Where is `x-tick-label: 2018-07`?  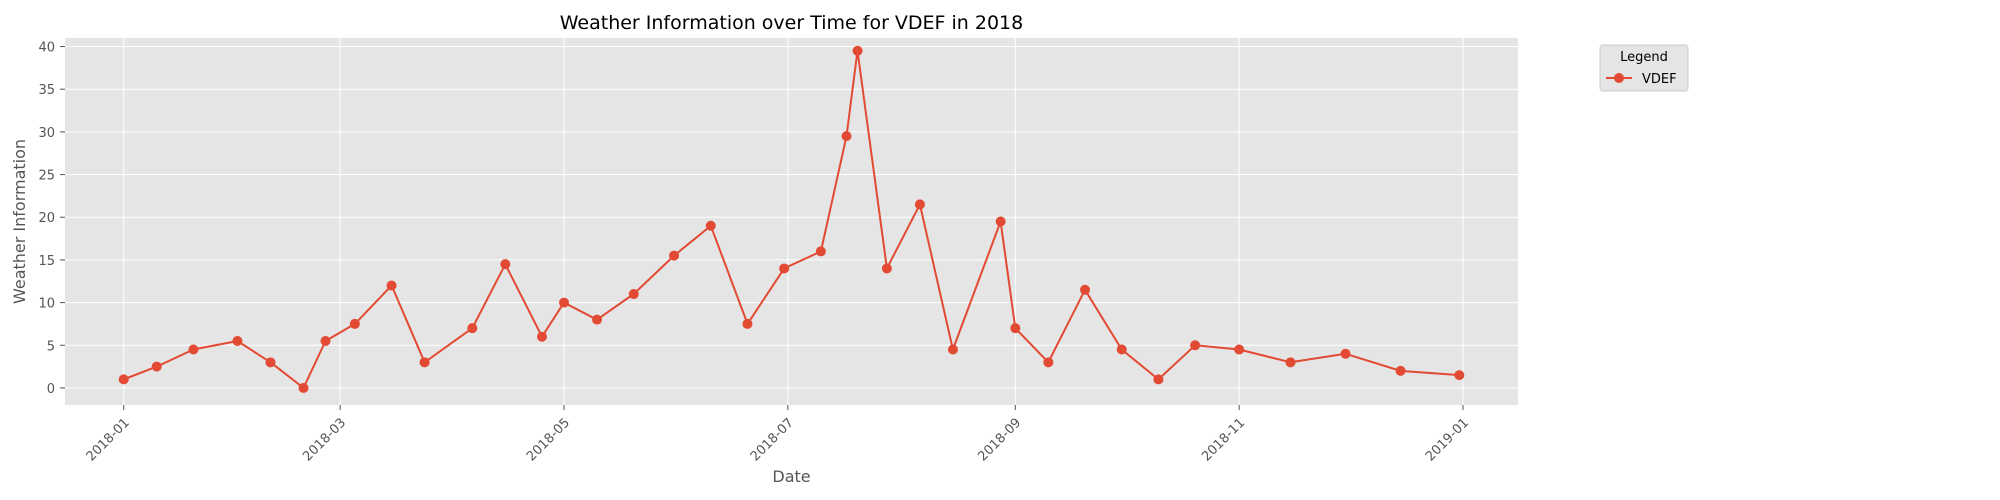 x-tick-label: 2018-07 is located at coordinates (772, 439).